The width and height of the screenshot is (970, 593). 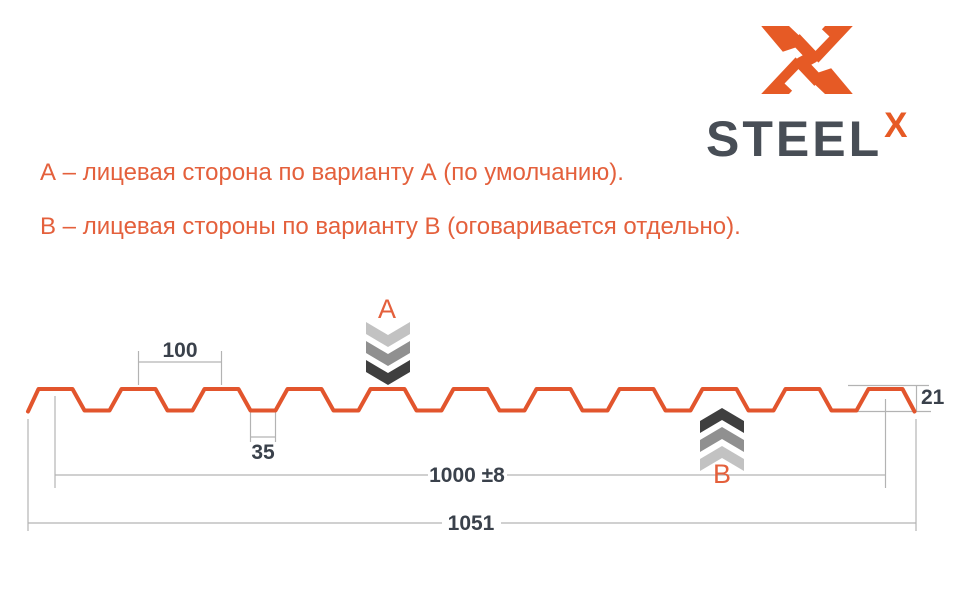 What do you see at coordinates (794, 139) in the screenshot?
I see `logo-brand-text: STEEL` at bounding box center [794, 139].